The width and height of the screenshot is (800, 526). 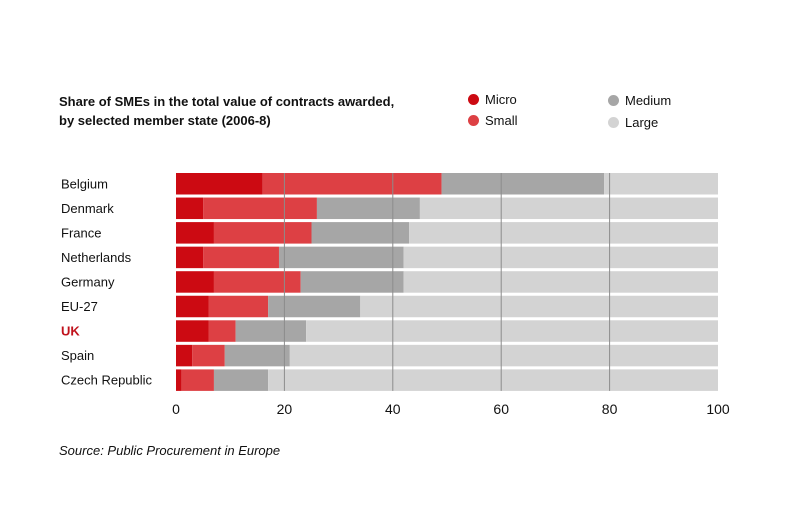 I want to click on category-label-spain: Spain, so click(x=77, y=355).